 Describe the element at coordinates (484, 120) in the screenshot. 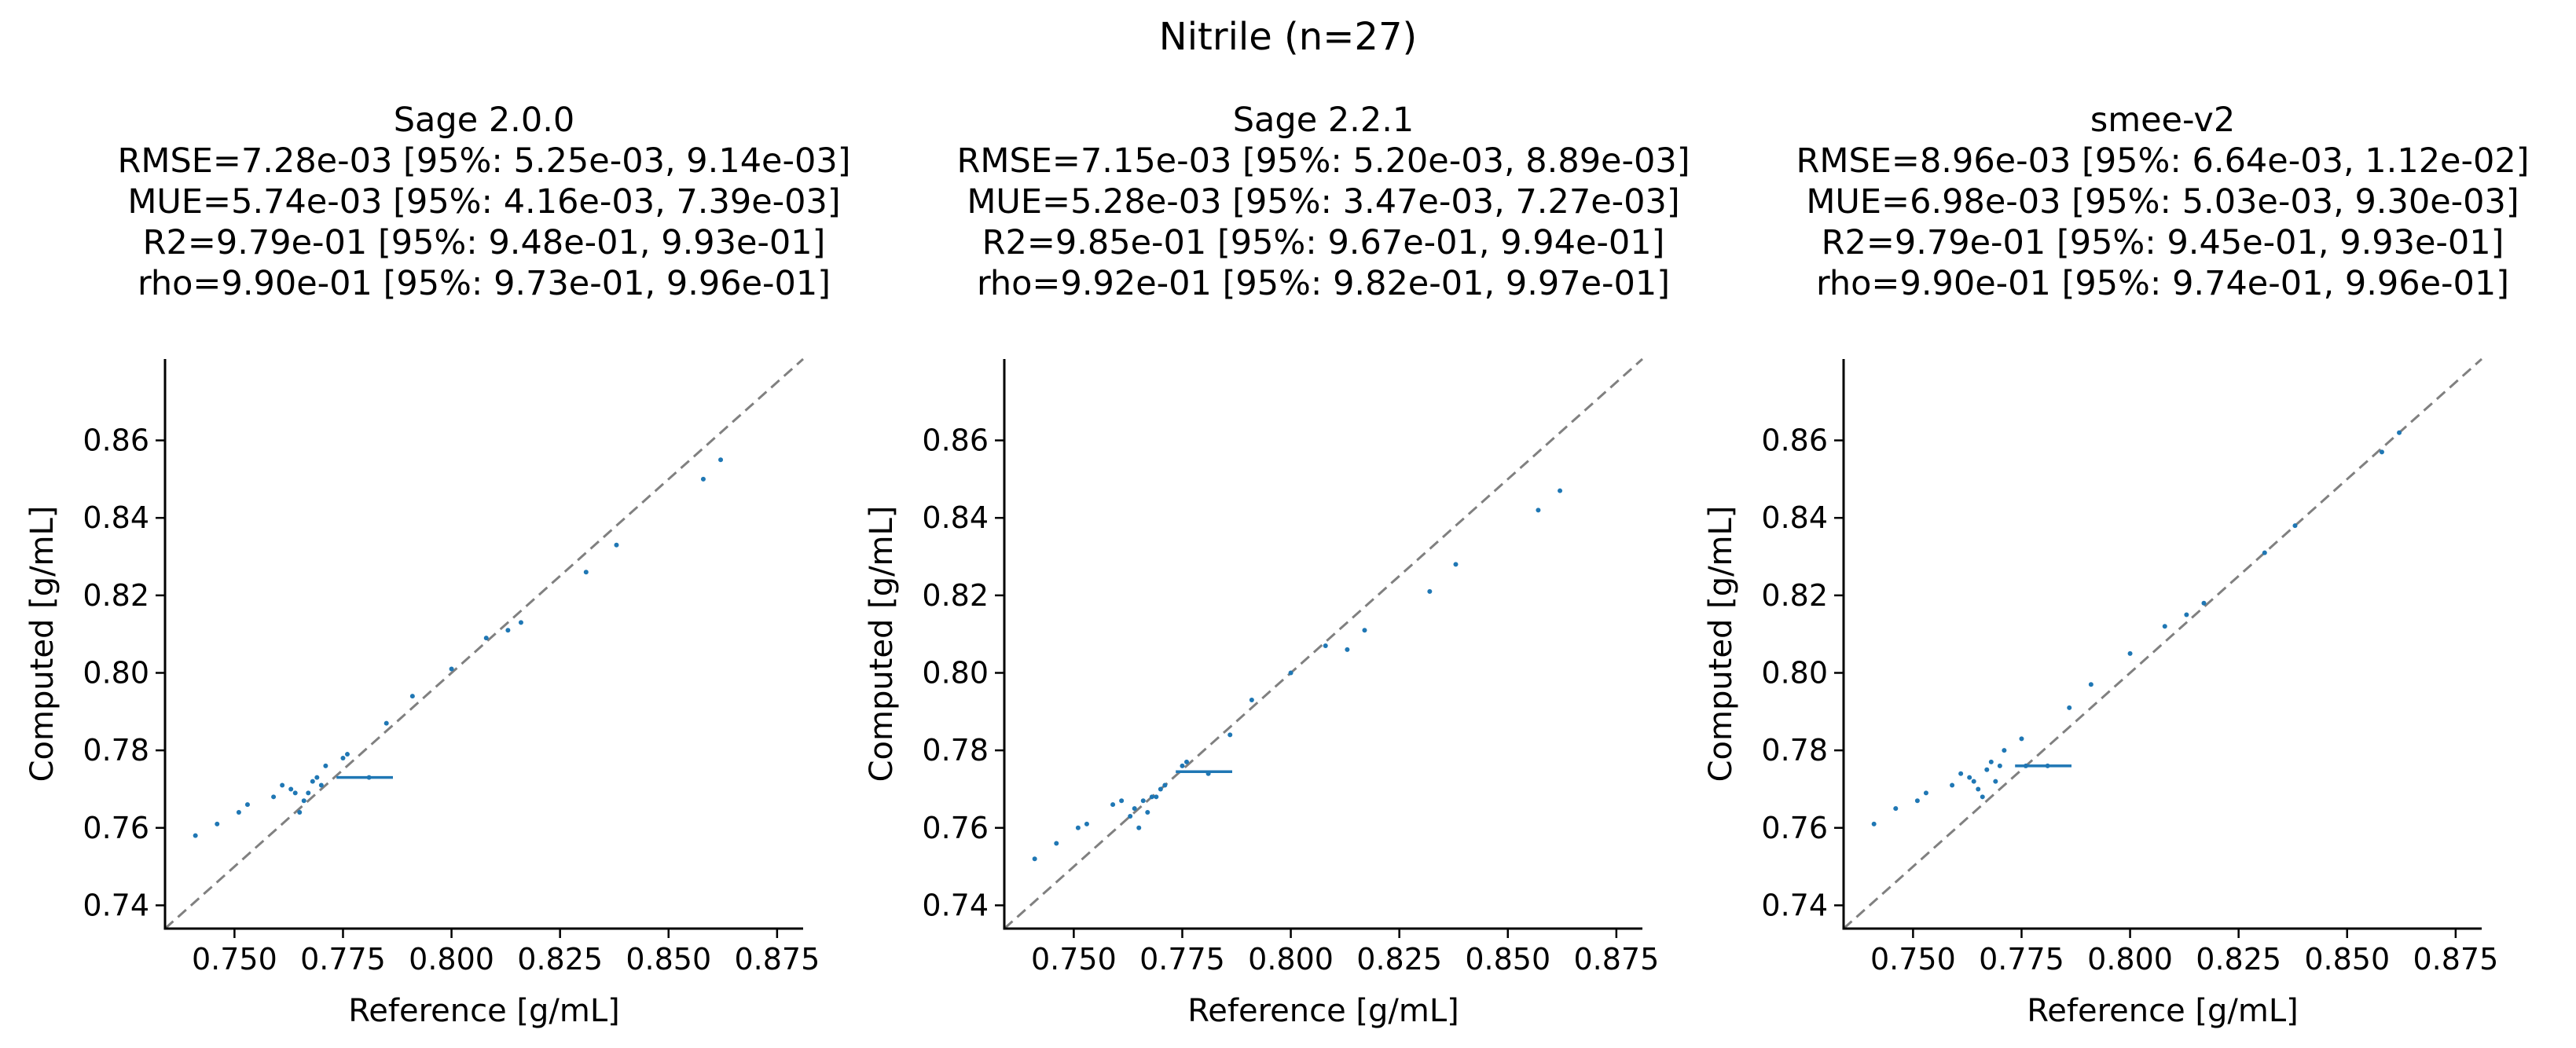

I see `panel-title: Sage 2.0.0` at that location.